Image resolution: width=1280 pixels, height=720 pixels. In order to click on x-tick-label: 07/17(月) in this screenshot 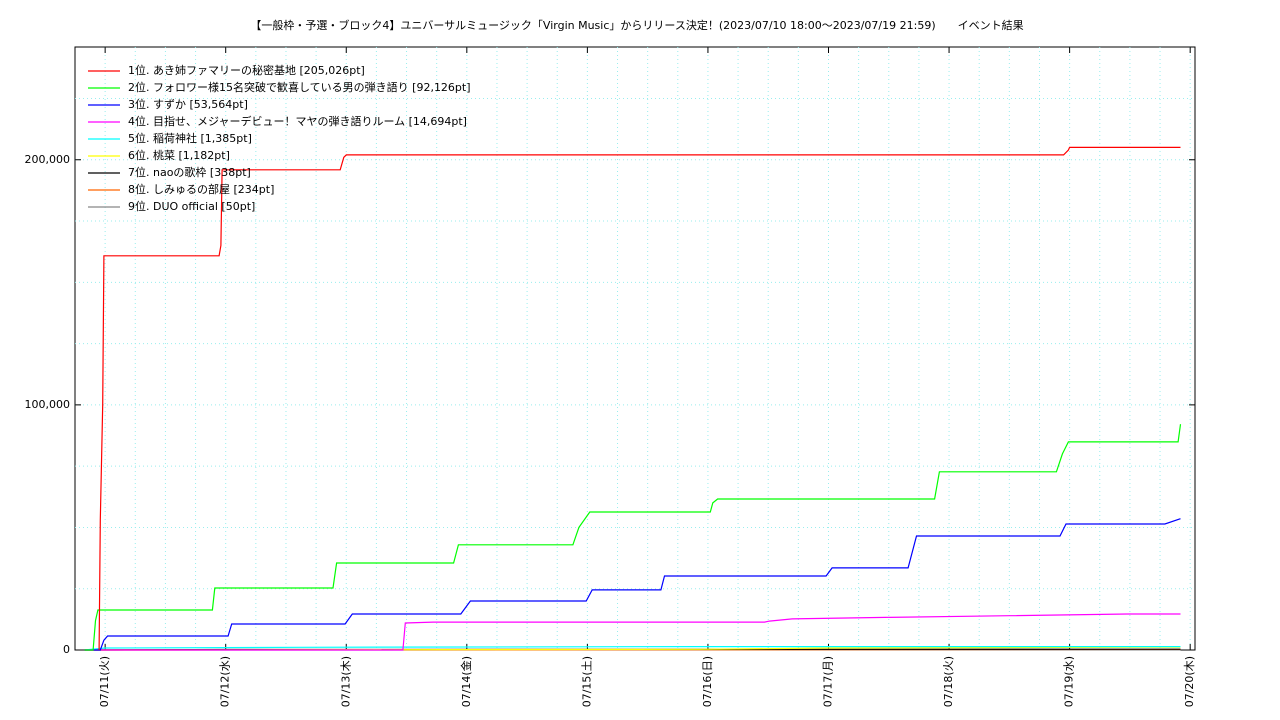, I will do `click(827, 681)`.